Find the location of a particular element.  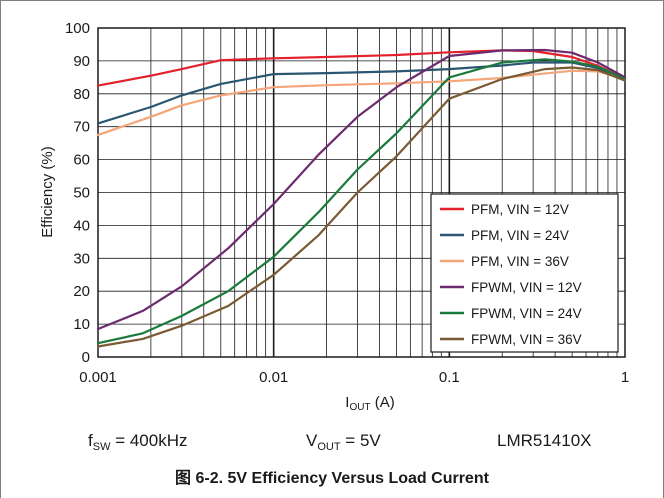

legend-entry-6: FPWM, VIN = 36V is located at coordinates (526, 339).